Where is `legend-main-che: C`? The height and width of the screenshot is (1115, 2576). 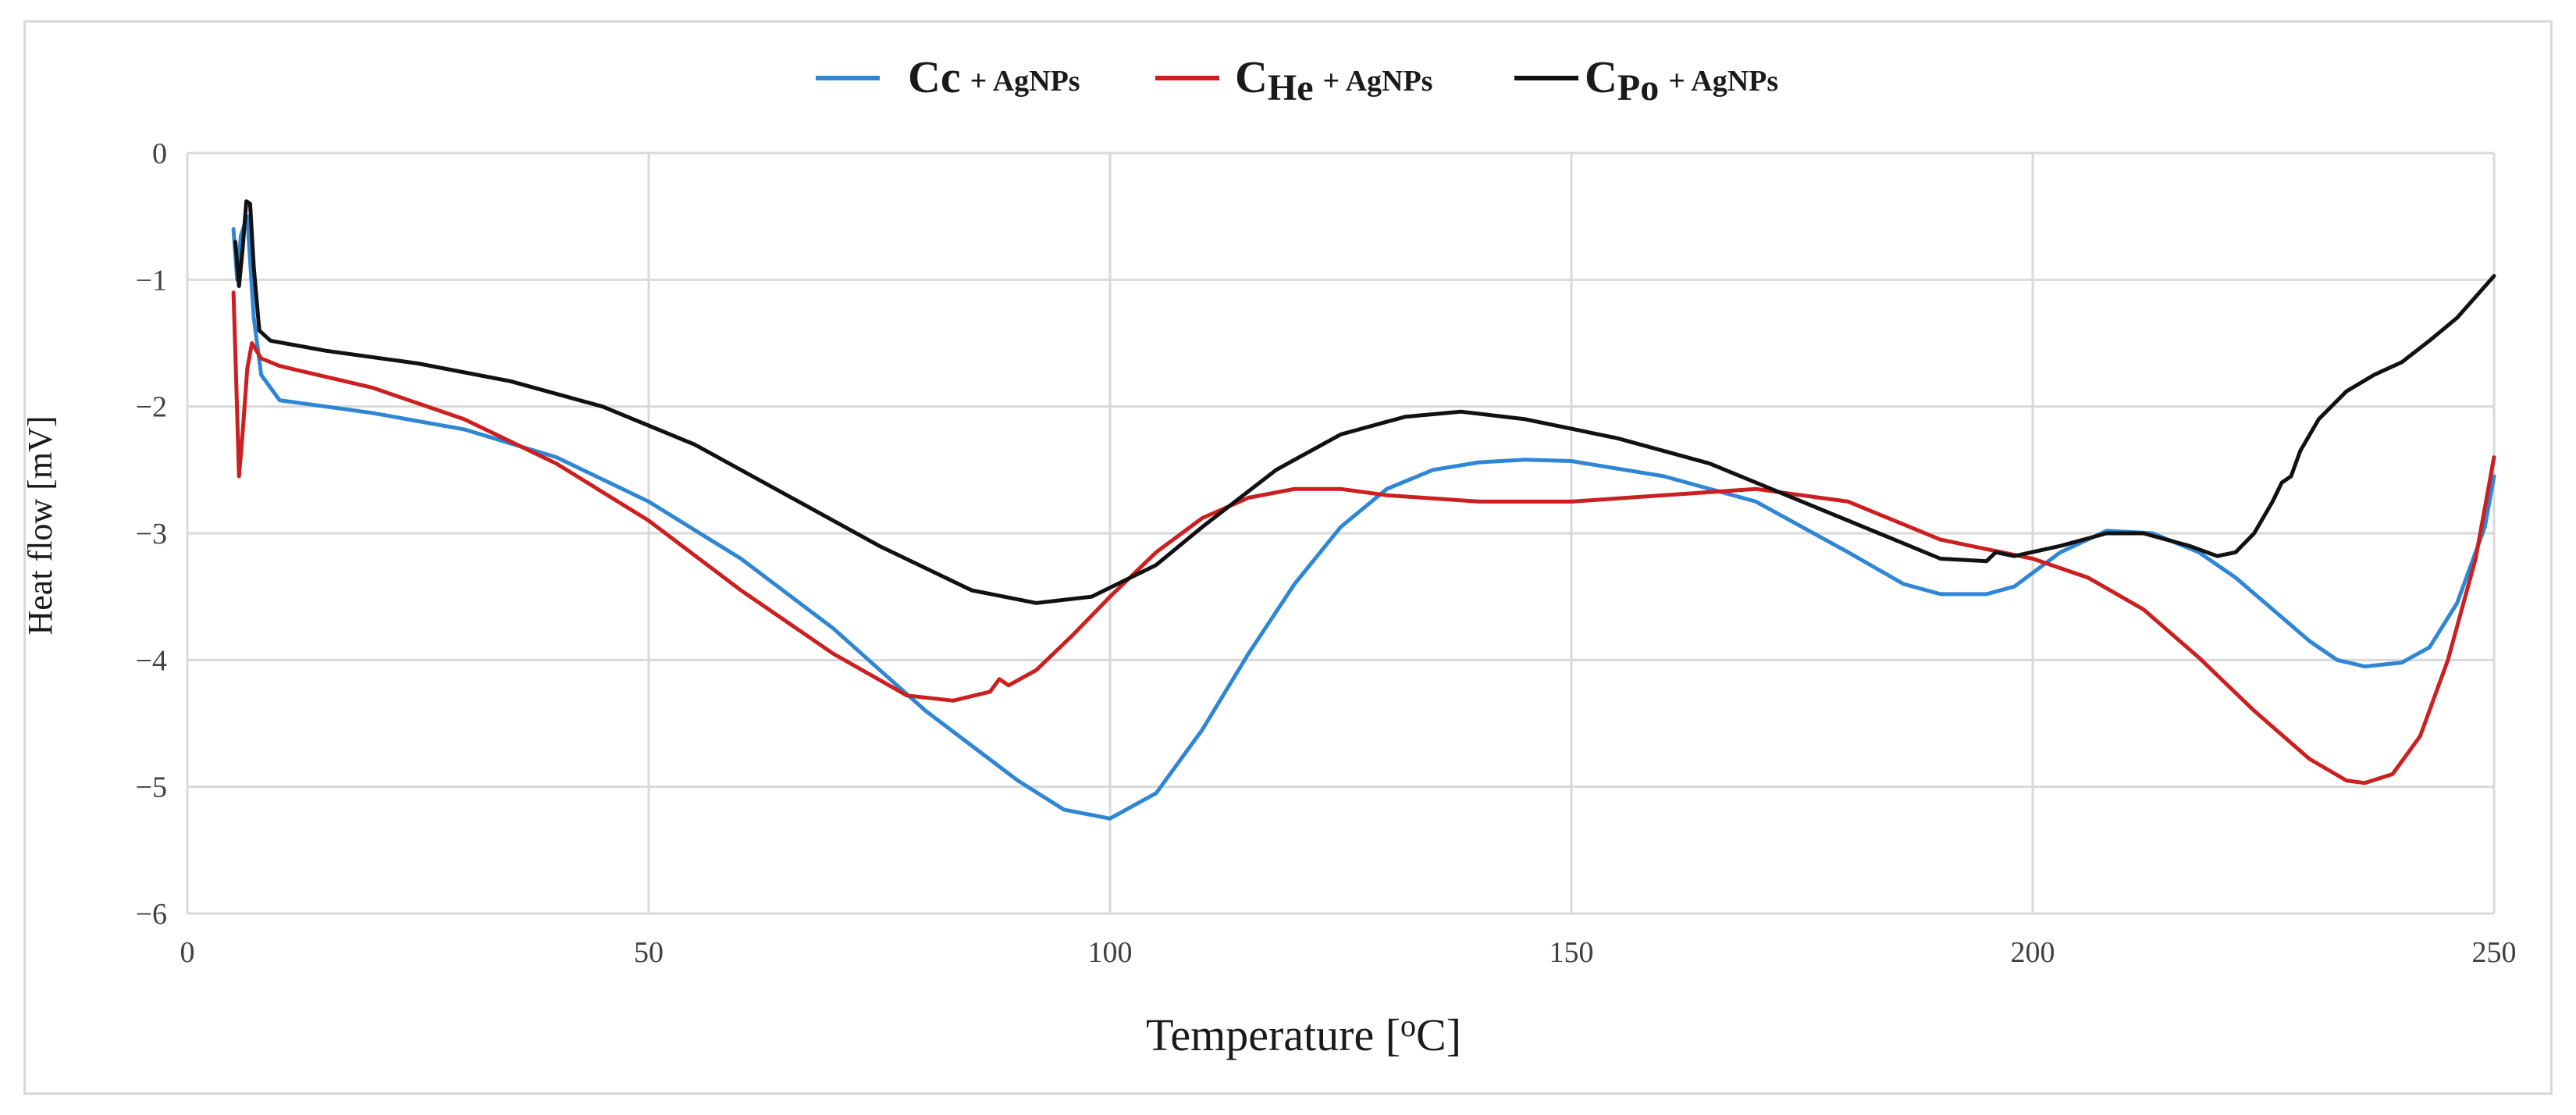 legend-main-che: C is located at coordinates (1251, 77).